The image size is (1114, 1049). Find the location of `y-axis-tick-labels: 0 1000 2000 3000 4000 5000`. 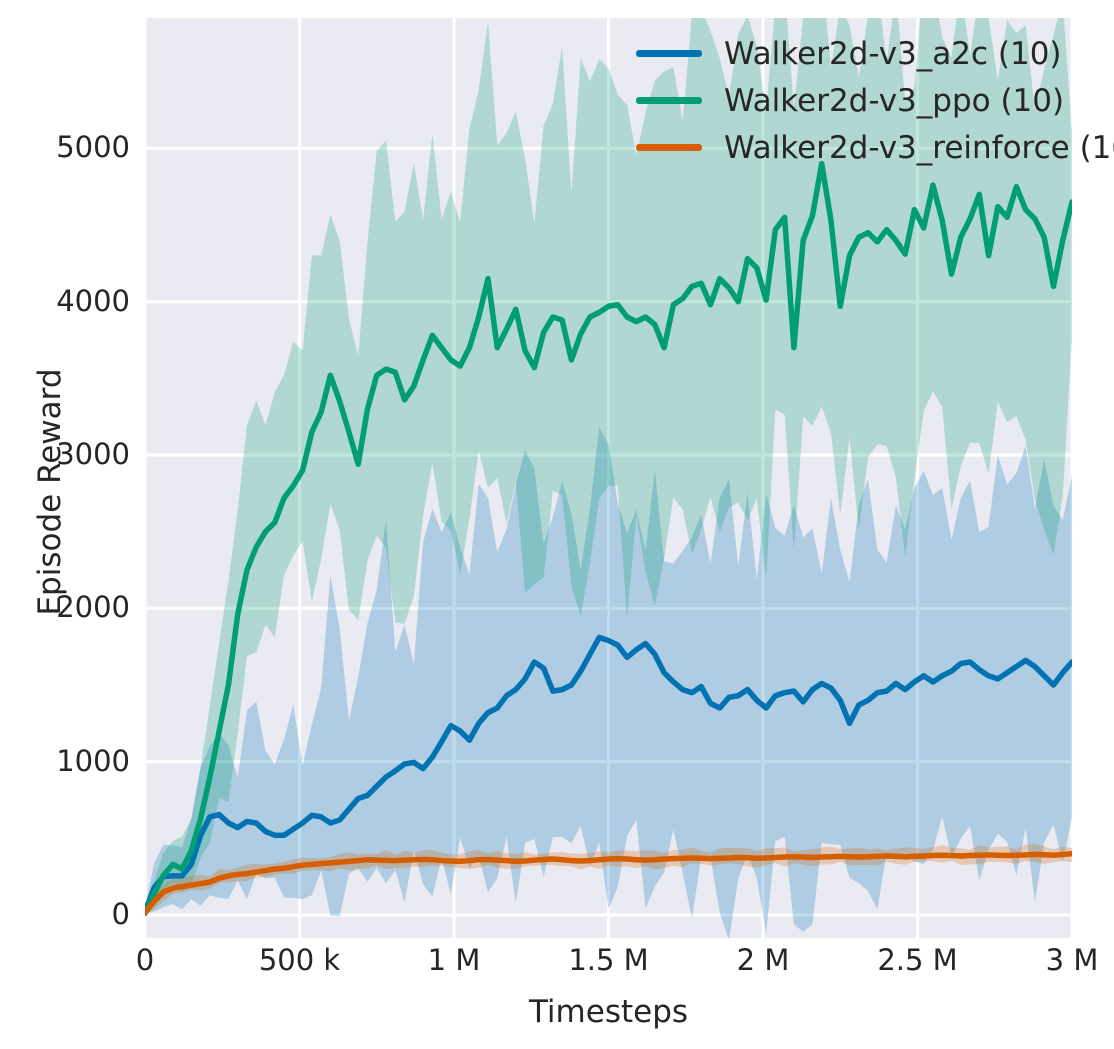

y-axis-tick-labels: 0 1000 2000 3000 4000 5000 is located at coordinates (65, 524).